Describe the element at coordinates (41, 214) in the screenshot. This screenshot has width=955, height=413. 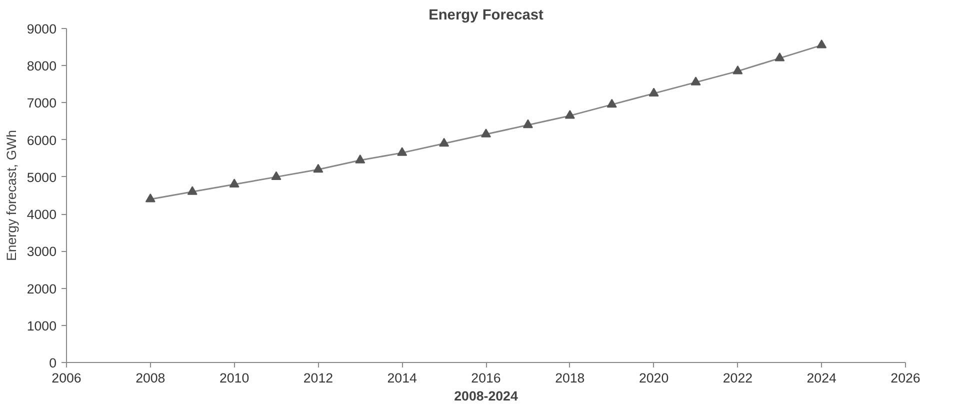
I see `y-tick-label: 4000` at that location.